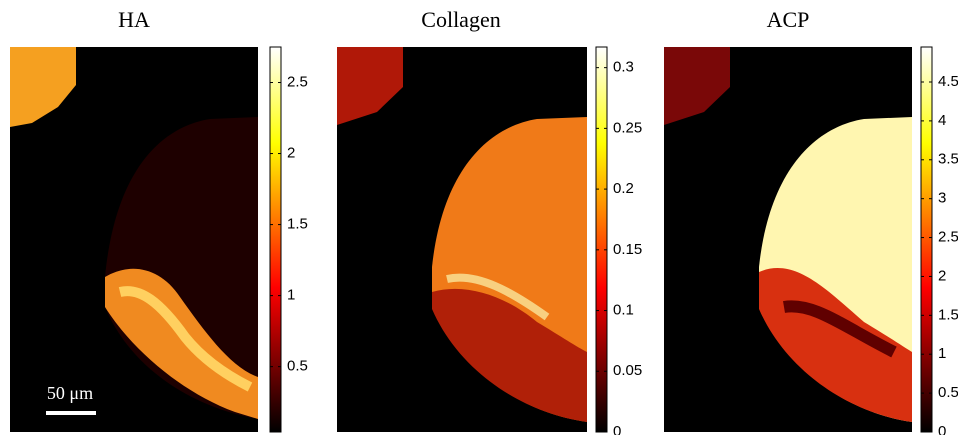 This screenshot has height=435, width=958. I want to click on panel-title: ACP, so click(788, 19).